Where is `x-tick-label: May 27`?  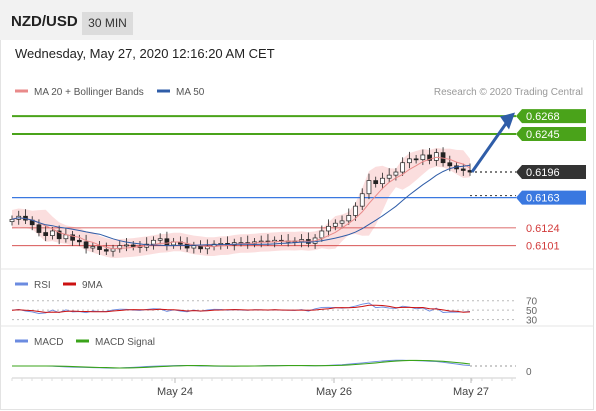 x-tick-label: May 27 is located at coordinates (471, 392).